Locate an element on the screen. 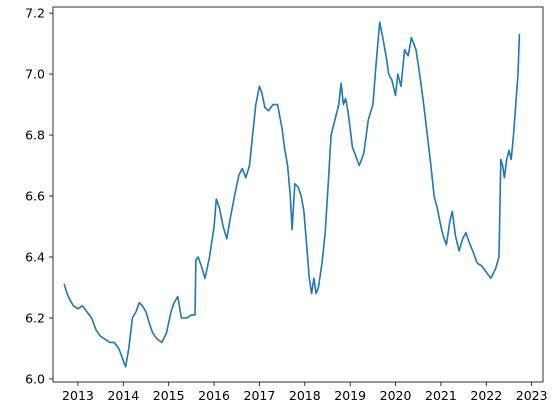 The image size is (555, 413). y-tick-label: 6.0 is located at coordinates (35, 378).